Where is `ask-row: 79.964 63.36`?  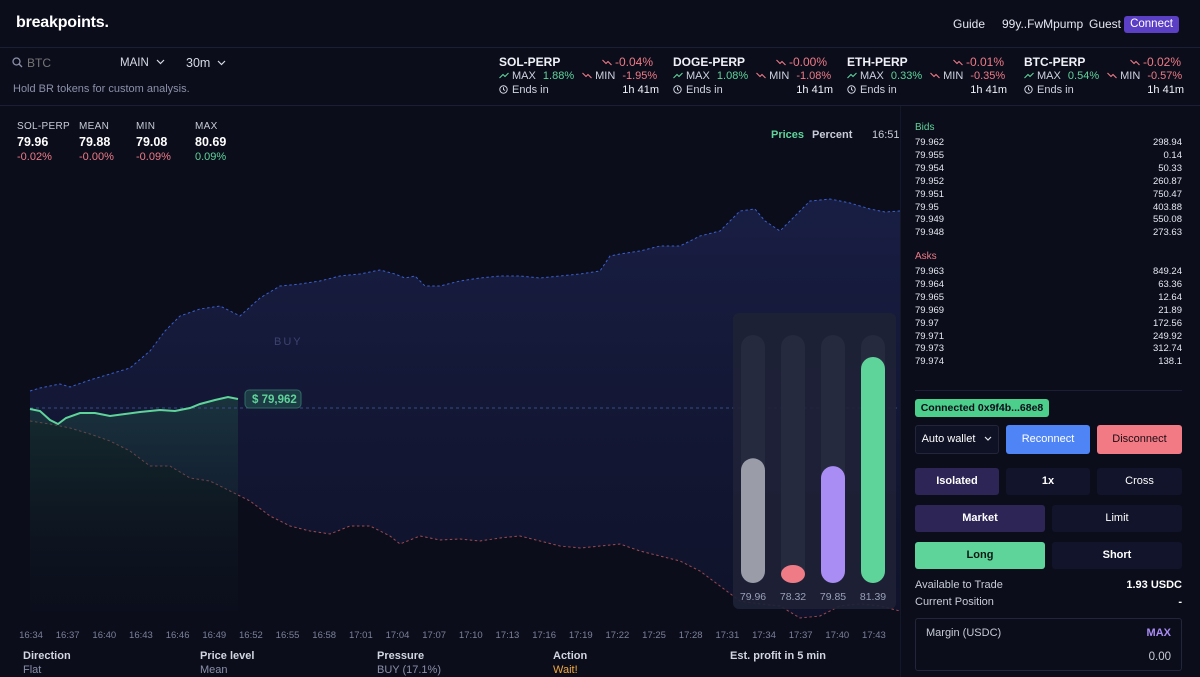
ask-row: 79.964 63.36 is located at coordinates (1048, 285).